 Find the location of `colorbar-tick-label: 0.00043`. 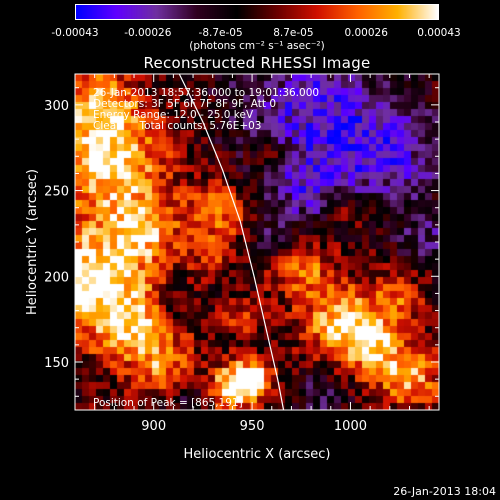

colorbar-tick-label: 0.00043 is located at coordinates (439, 33).